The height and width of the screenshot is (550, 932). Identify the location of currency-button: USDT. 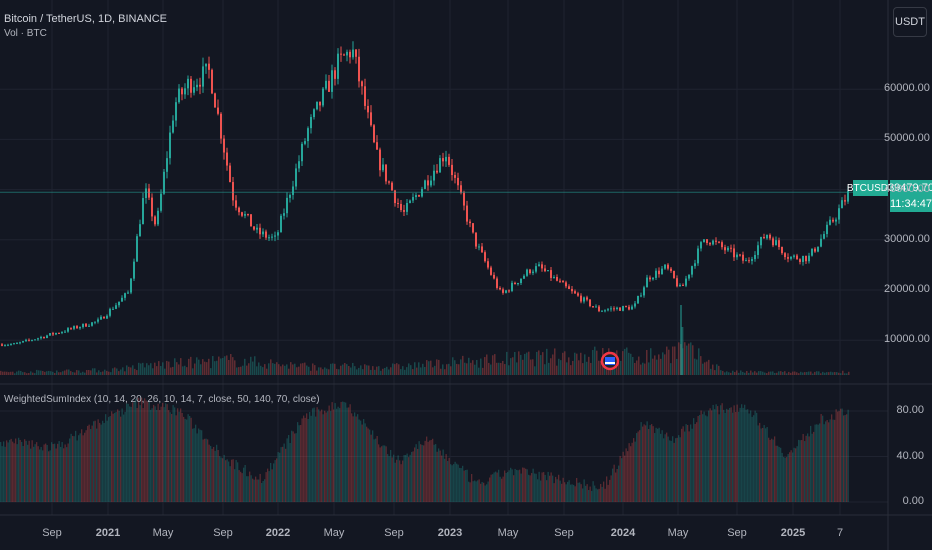
(910, 22).